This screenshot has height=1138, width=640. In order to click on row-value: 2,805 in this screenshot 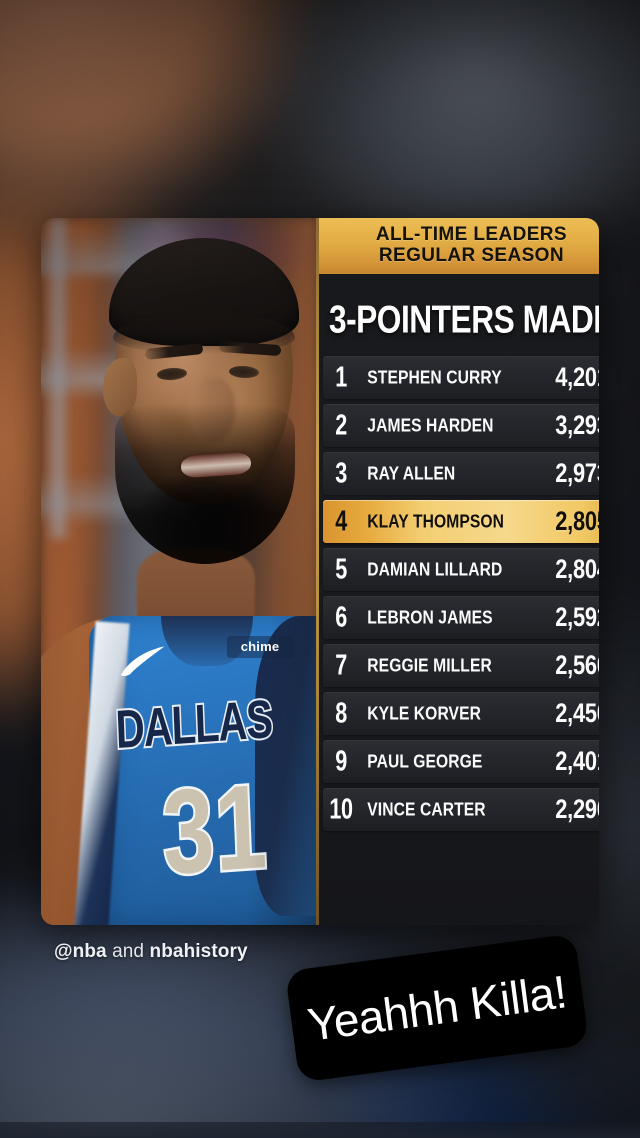, I will do `click(577, 521)`.